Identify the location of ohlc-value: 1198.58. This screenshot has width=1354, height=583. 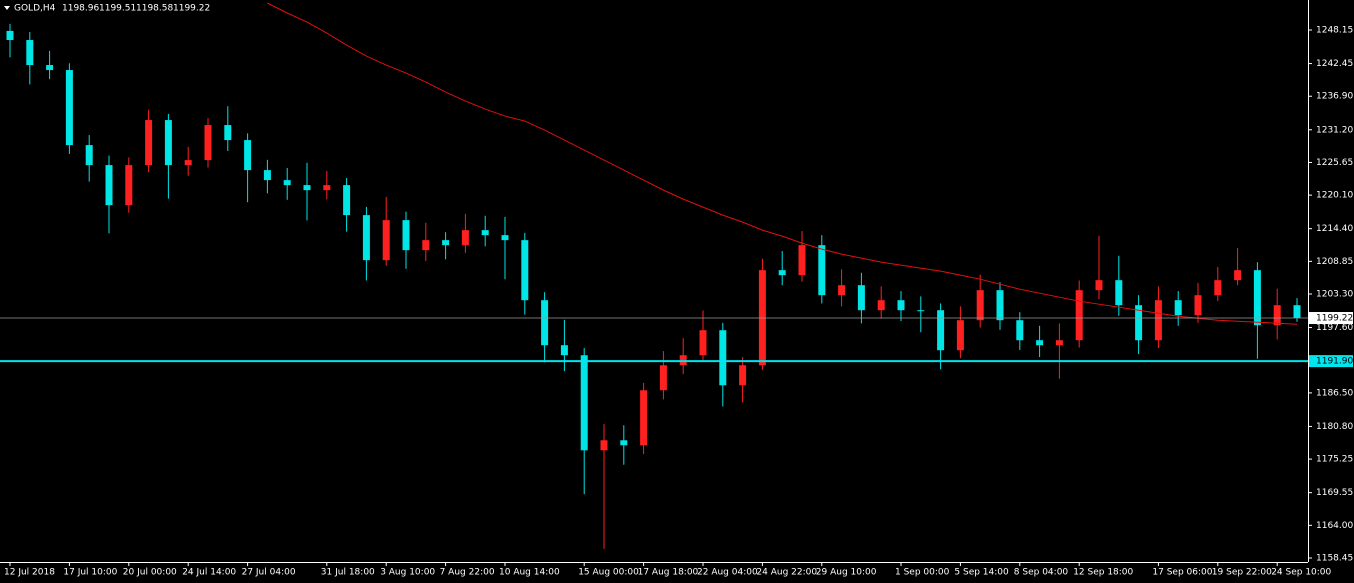
(154, 9).